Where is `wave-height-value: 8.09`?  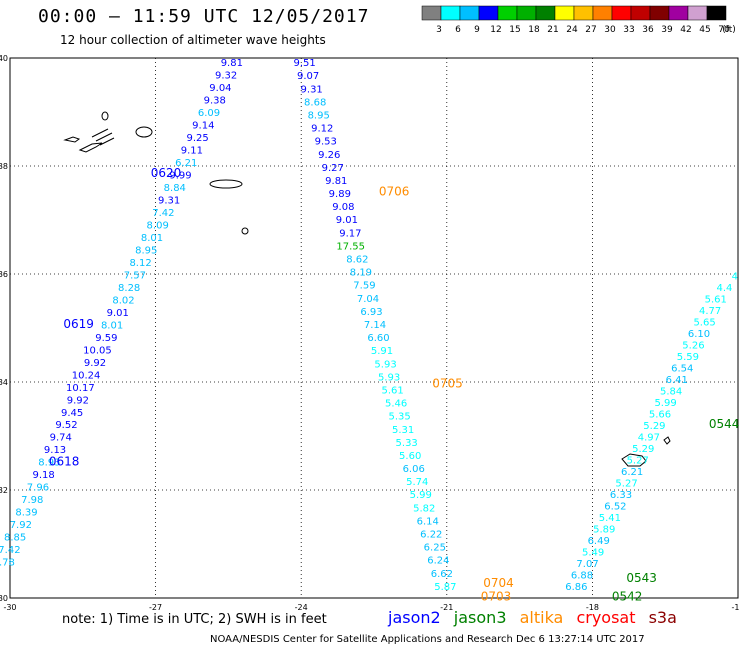
wave-height-value: 8.09 is located at coordinates (158, 225).